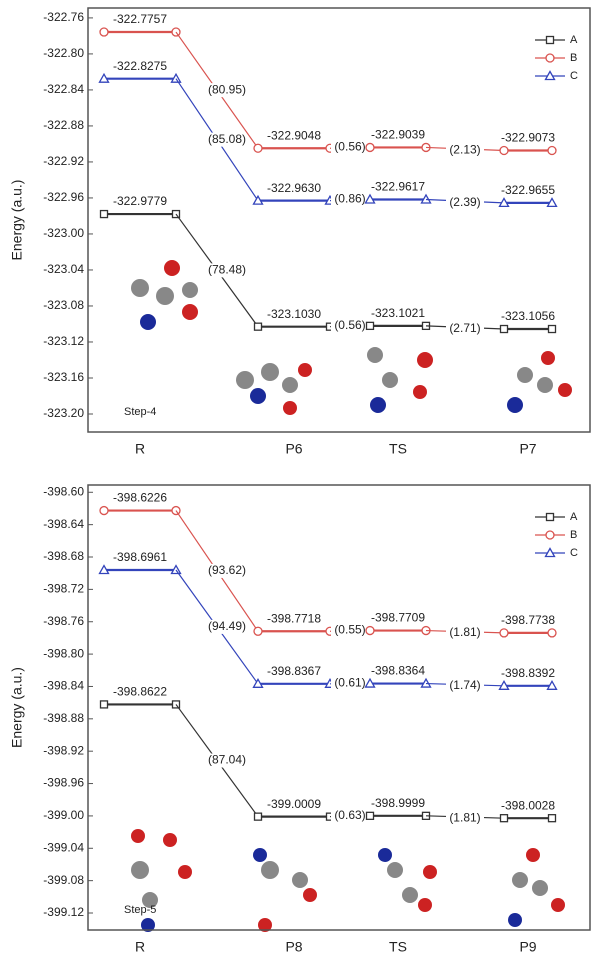  What do you see at coordinates (140, 19) in the screenshot?
I see `value-label: -322.7757` at bounding box center [140, 19].